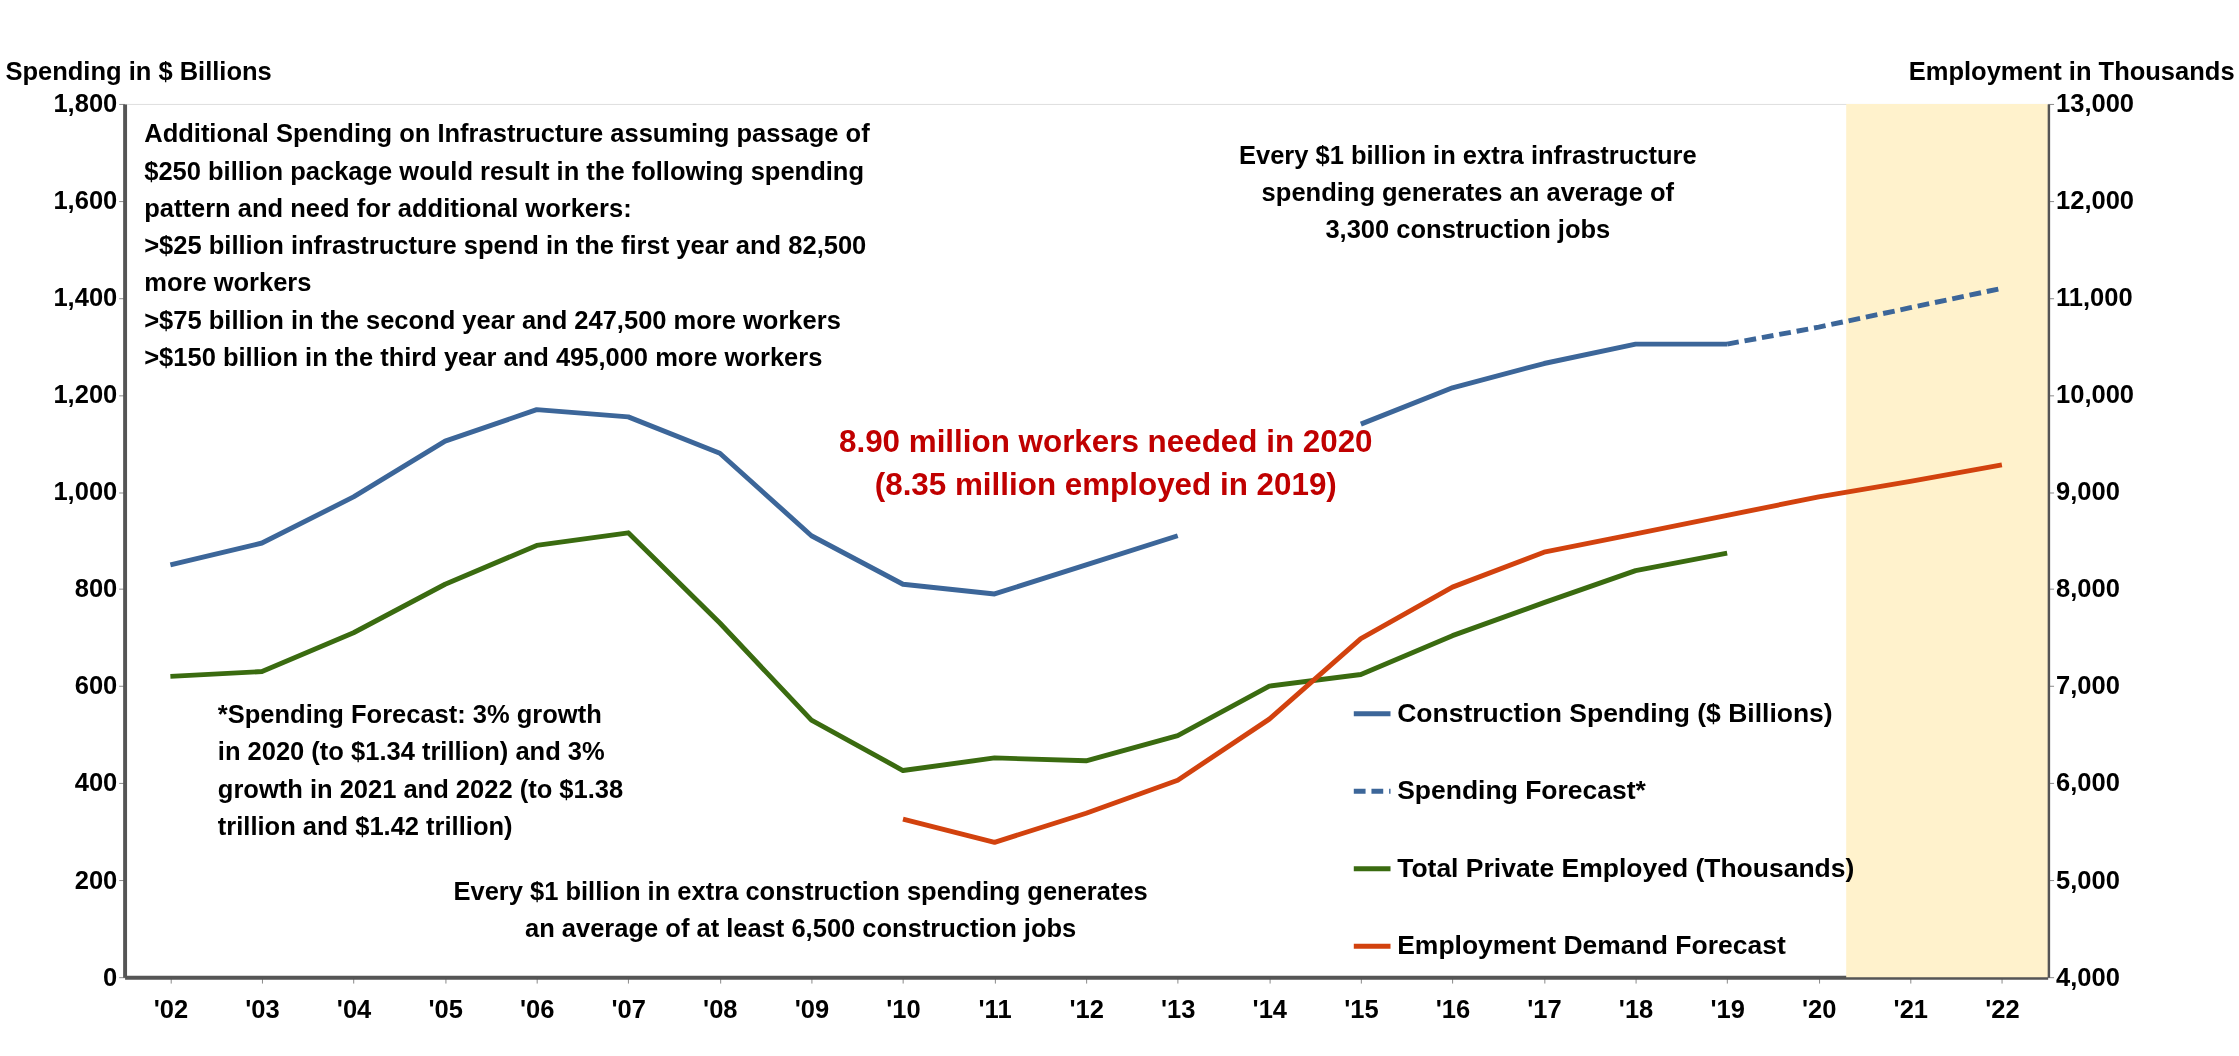 This screenshot has height=1056, width=2239. What do you see at coordinates (2088, 976) in the screenshot?
I see `y2-tick-label: 4,000` at bounding box center [2088, 976].